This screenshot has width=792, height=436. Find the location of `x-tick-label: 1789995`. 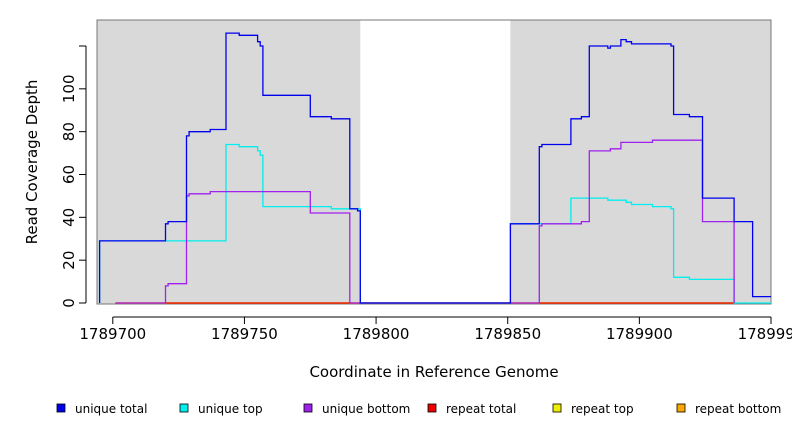

x-tick-label: 1789995 is located at coordinates (765, 334).